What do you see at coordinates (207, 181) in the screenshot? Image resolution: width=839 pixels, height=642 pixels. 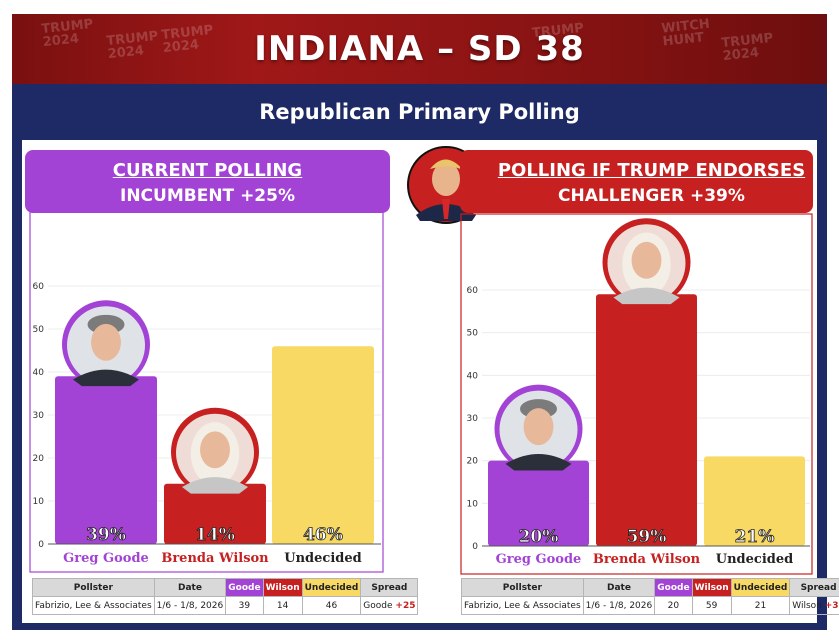 I see `current-polling-header: CURRENT POLLING INCUMBENT +25%` at bounding box center [207, 181].